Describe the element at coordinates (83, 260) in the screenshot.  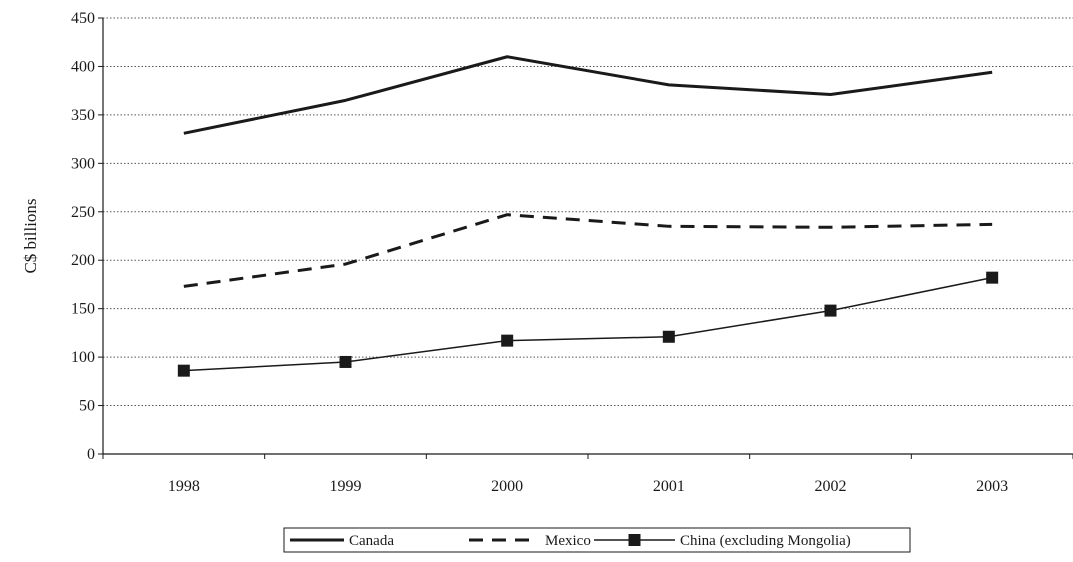
I see `y-tick-label: 200` at that location.